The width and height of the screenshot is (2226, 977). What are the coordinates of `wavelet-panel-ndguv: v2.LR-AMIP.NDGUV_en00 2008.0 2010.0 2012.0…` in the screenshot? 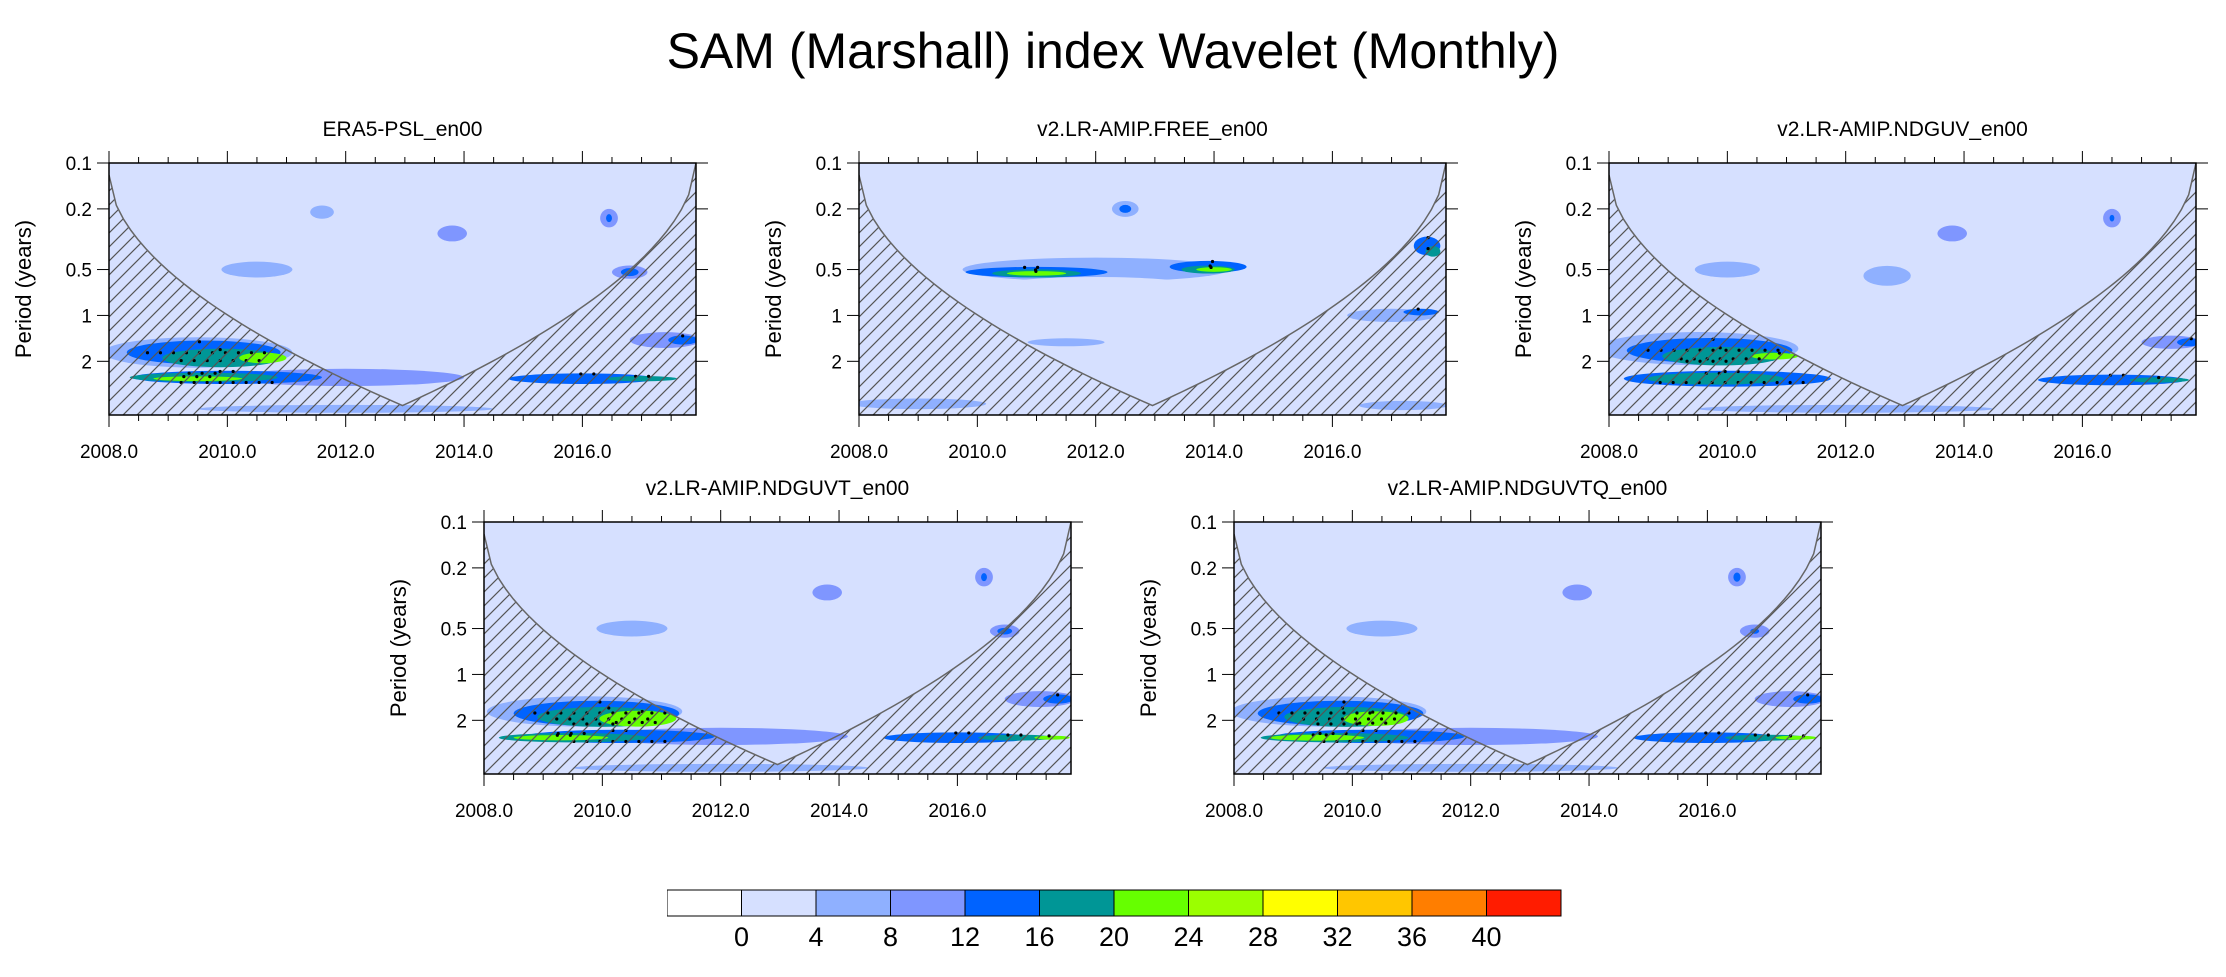 It's located at (1854, 290).